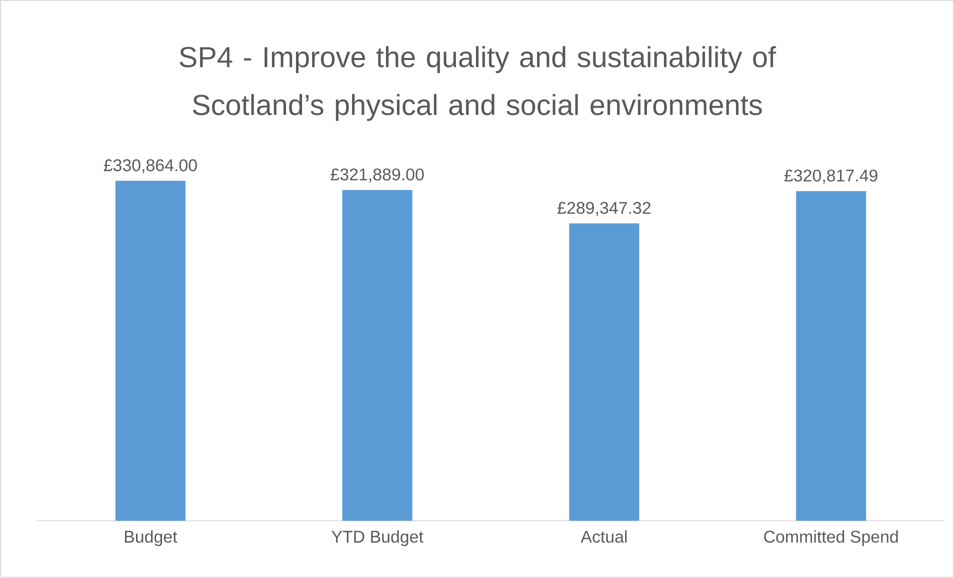 The height and width of the screenshot is (578, 954). I want to click on data-label: £330,864.00, so click(150, 166).